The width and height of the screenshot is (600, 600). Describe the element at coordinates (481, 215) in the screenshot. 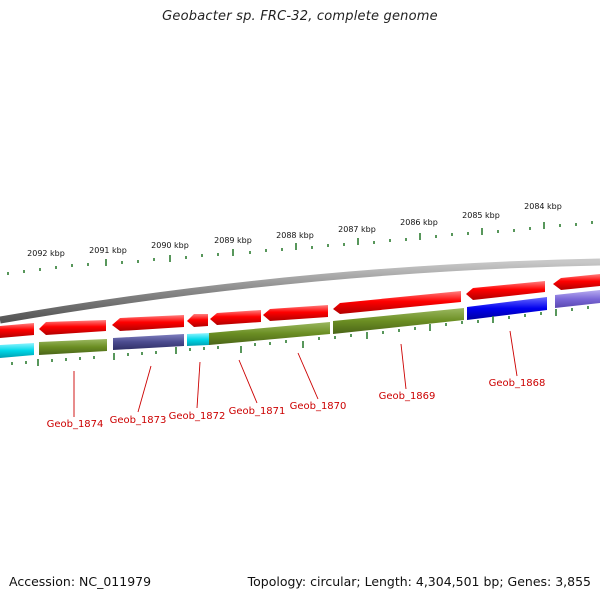

I see `scale-label: 2085 kbp` at that location.